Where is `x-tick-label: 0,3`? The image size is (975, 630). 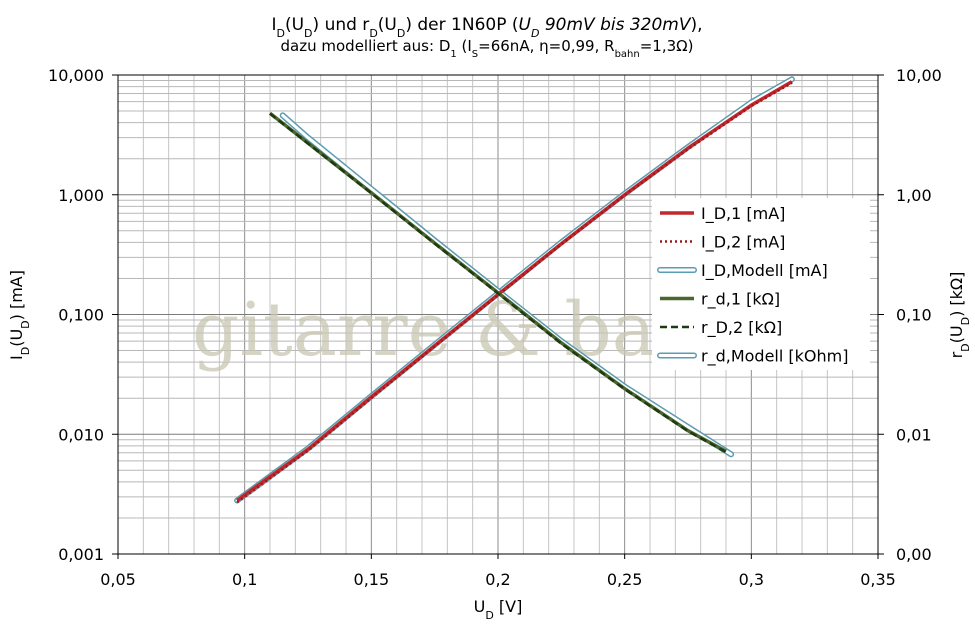 x-tick-label: 0,3 is located at coordinates (751, 579).